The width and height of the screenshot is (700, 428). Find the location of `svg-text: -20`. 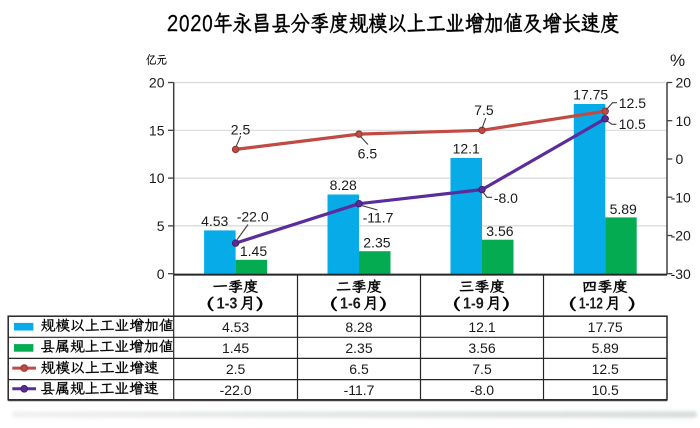

svg-text: -20 is located at coordinates (681, 236).